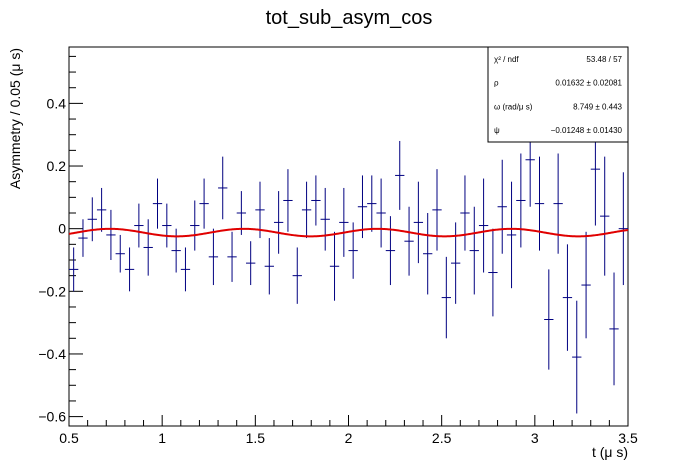  What do you see at coordinates (60, 240) in the screenshot?
I see `y-axis: −0.6 −0.4 −0.2 0 0.2 0.4` at bounding box center [60, 240].